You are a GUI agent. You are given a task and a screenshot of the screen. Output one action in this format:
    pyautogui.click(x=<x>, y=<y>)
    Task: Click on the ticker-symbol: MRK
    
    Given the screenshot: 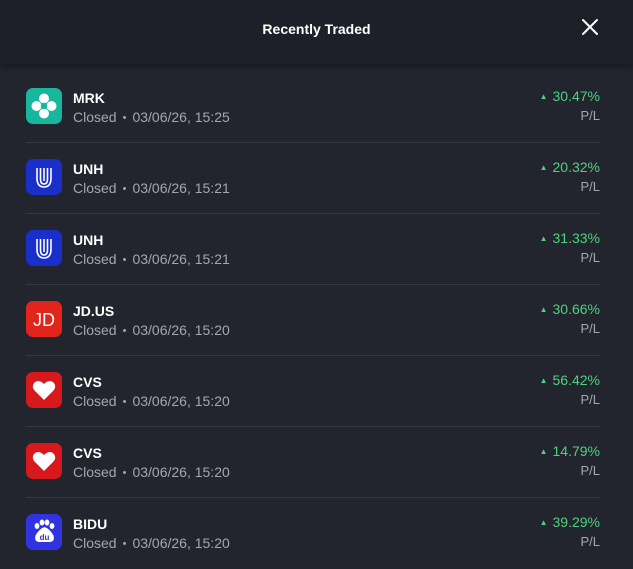 What is the action you would take?
    pyautogui.click(x=89, y=98)
    